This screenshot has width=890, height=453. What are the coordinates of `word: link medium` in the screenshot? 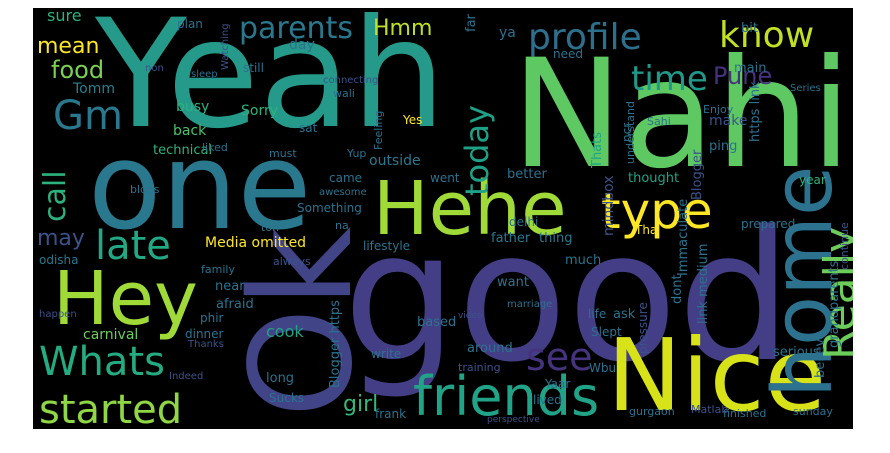 It's located at (703, 283).